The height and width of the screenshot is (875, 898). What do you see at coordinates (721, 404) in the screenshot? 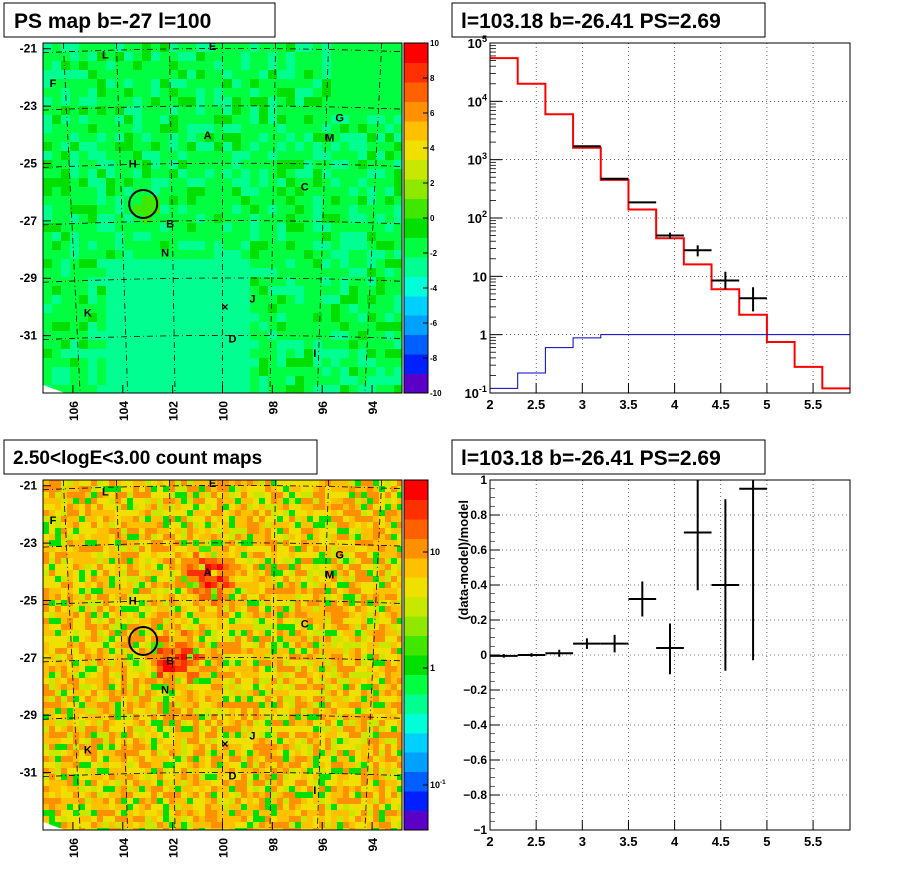
I see `x-tick-label: 4.5` at bounding box center [721, 404].